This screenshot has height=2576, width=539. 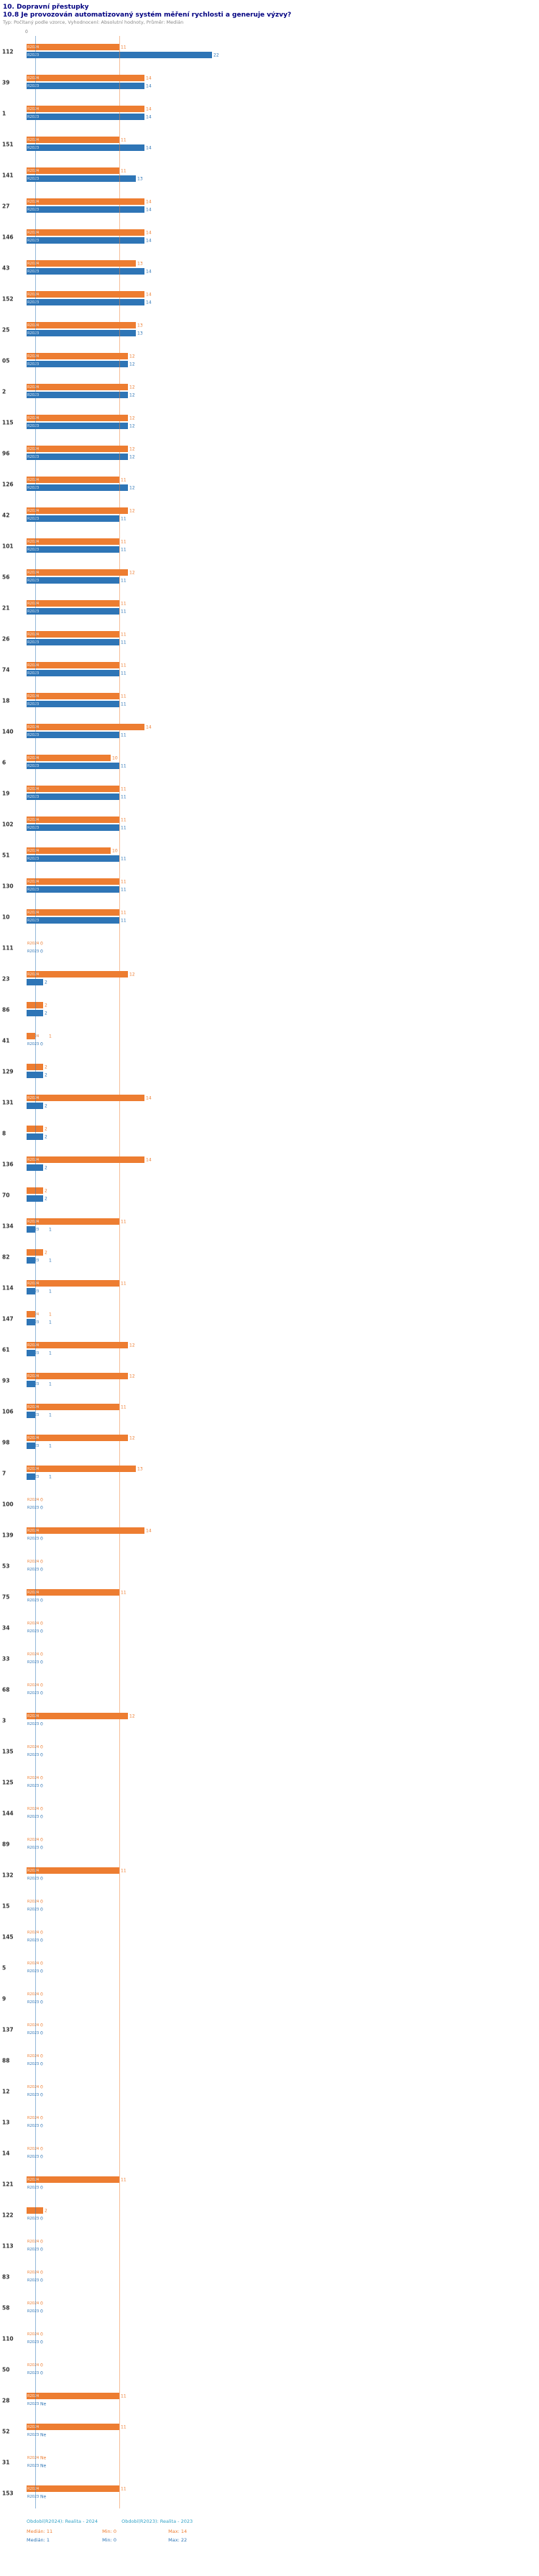 I want to click on chart-row: 147 R2024 1 R2023 1, so click(x=269, y=1318).